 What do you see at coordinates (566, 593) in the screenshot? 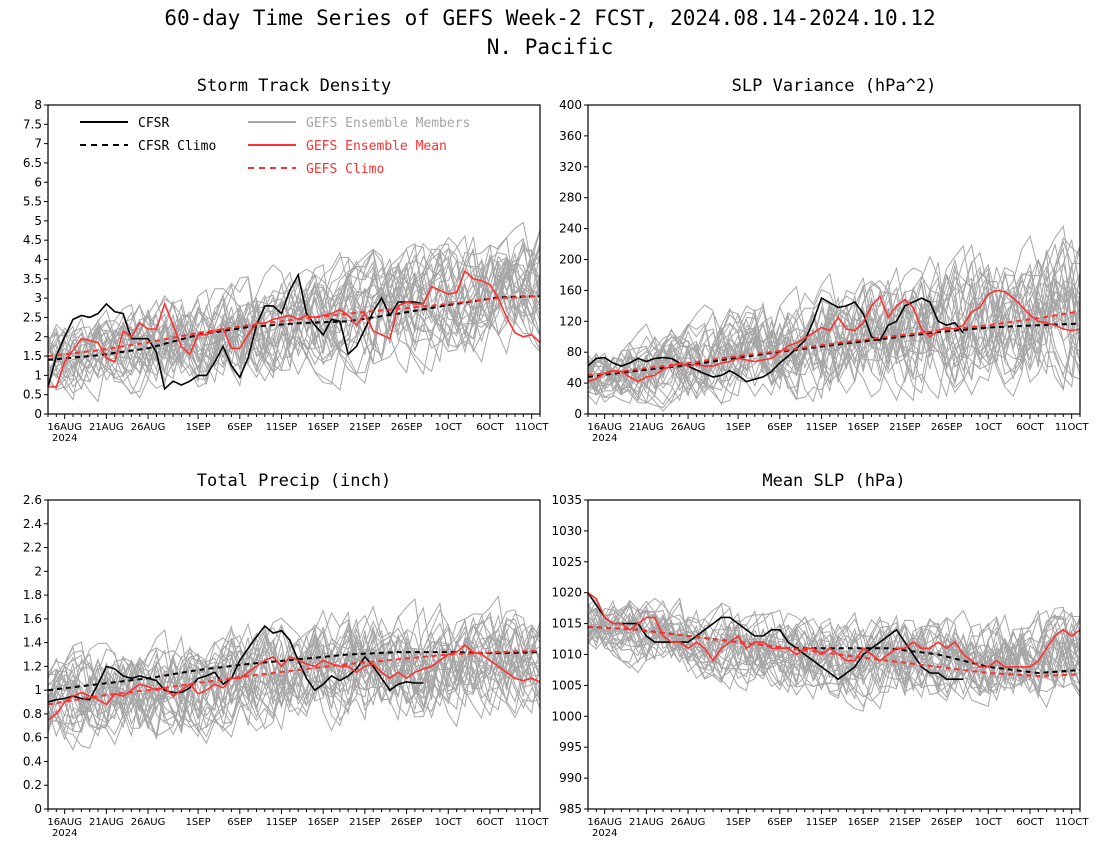
I see `y-tick-label: 1020` at bounding box center [566, 593].